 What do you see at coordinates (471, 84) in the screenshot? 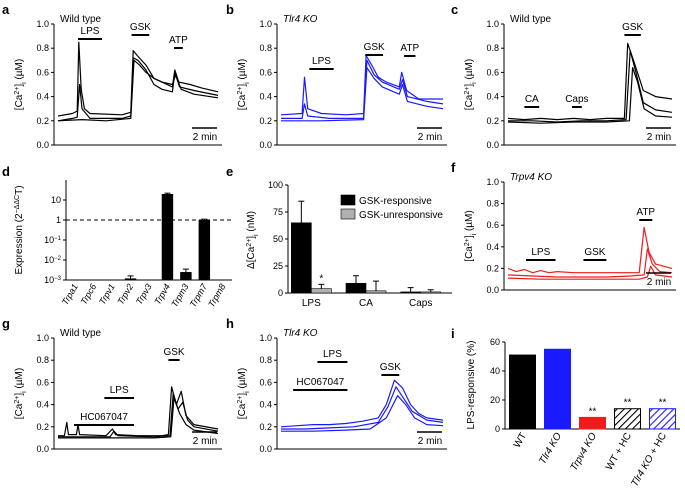
I see `c-ylabel: [Ca2+]i (µM)` at bounding box center [471, 84].